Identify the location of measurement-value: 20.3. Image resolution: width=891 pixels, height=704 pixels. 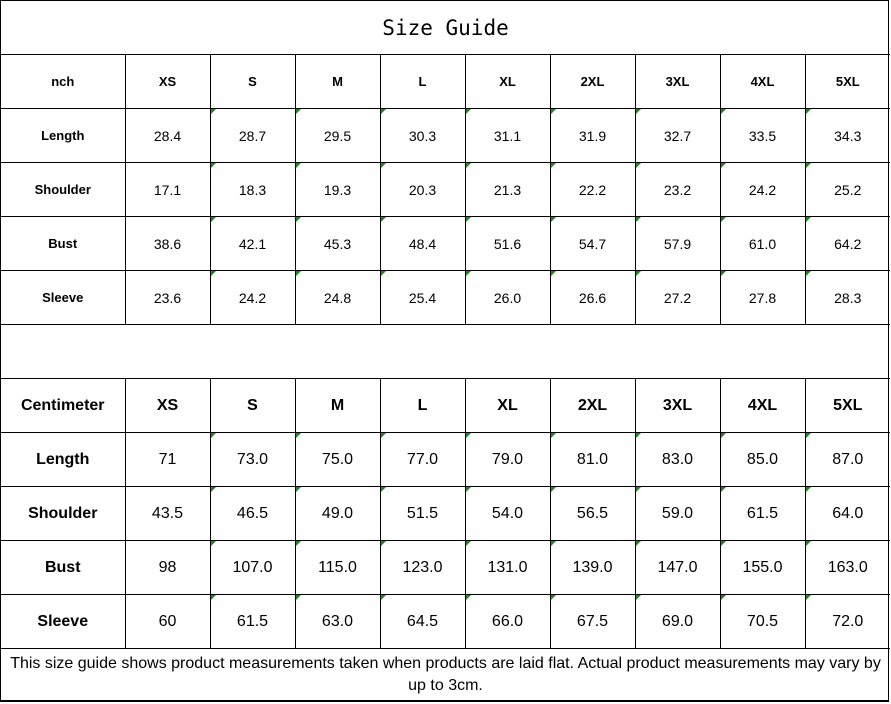
(422, 189).